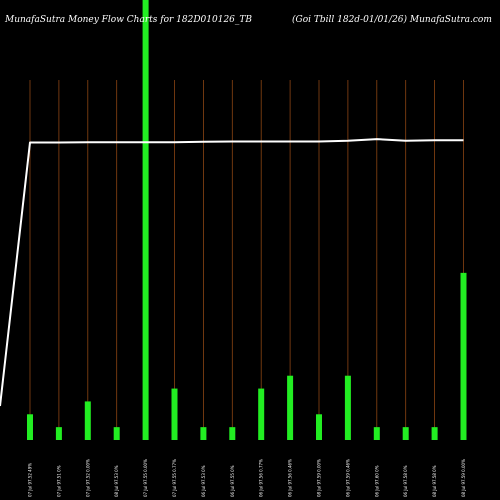 The width and height of the screenshot is (500, 500). What do you see at coordinates (434, 481) in the screenshot?
I see `x-tick-label: 08 Jul 97.58 0%` at bounding box center [434, 481].